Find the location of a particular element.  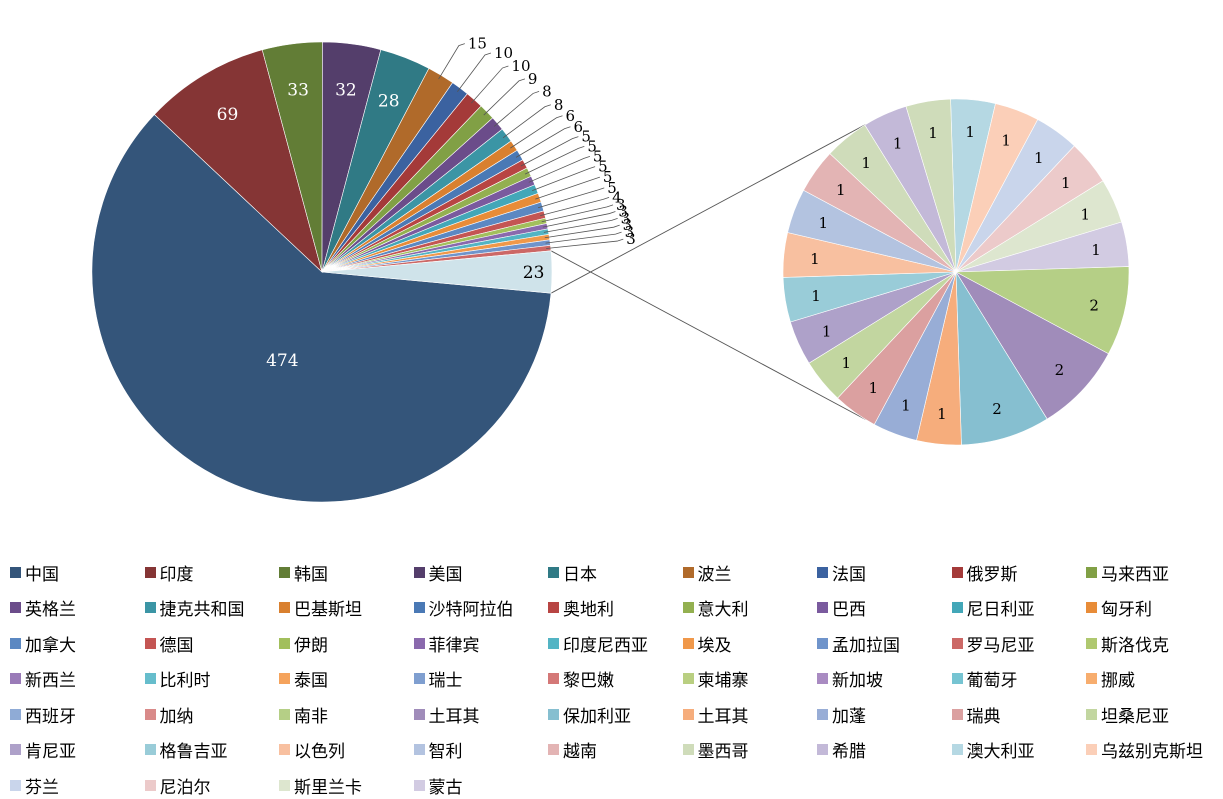

secondary-slice-value-label: 2 is located at coordinates (1060, 370).